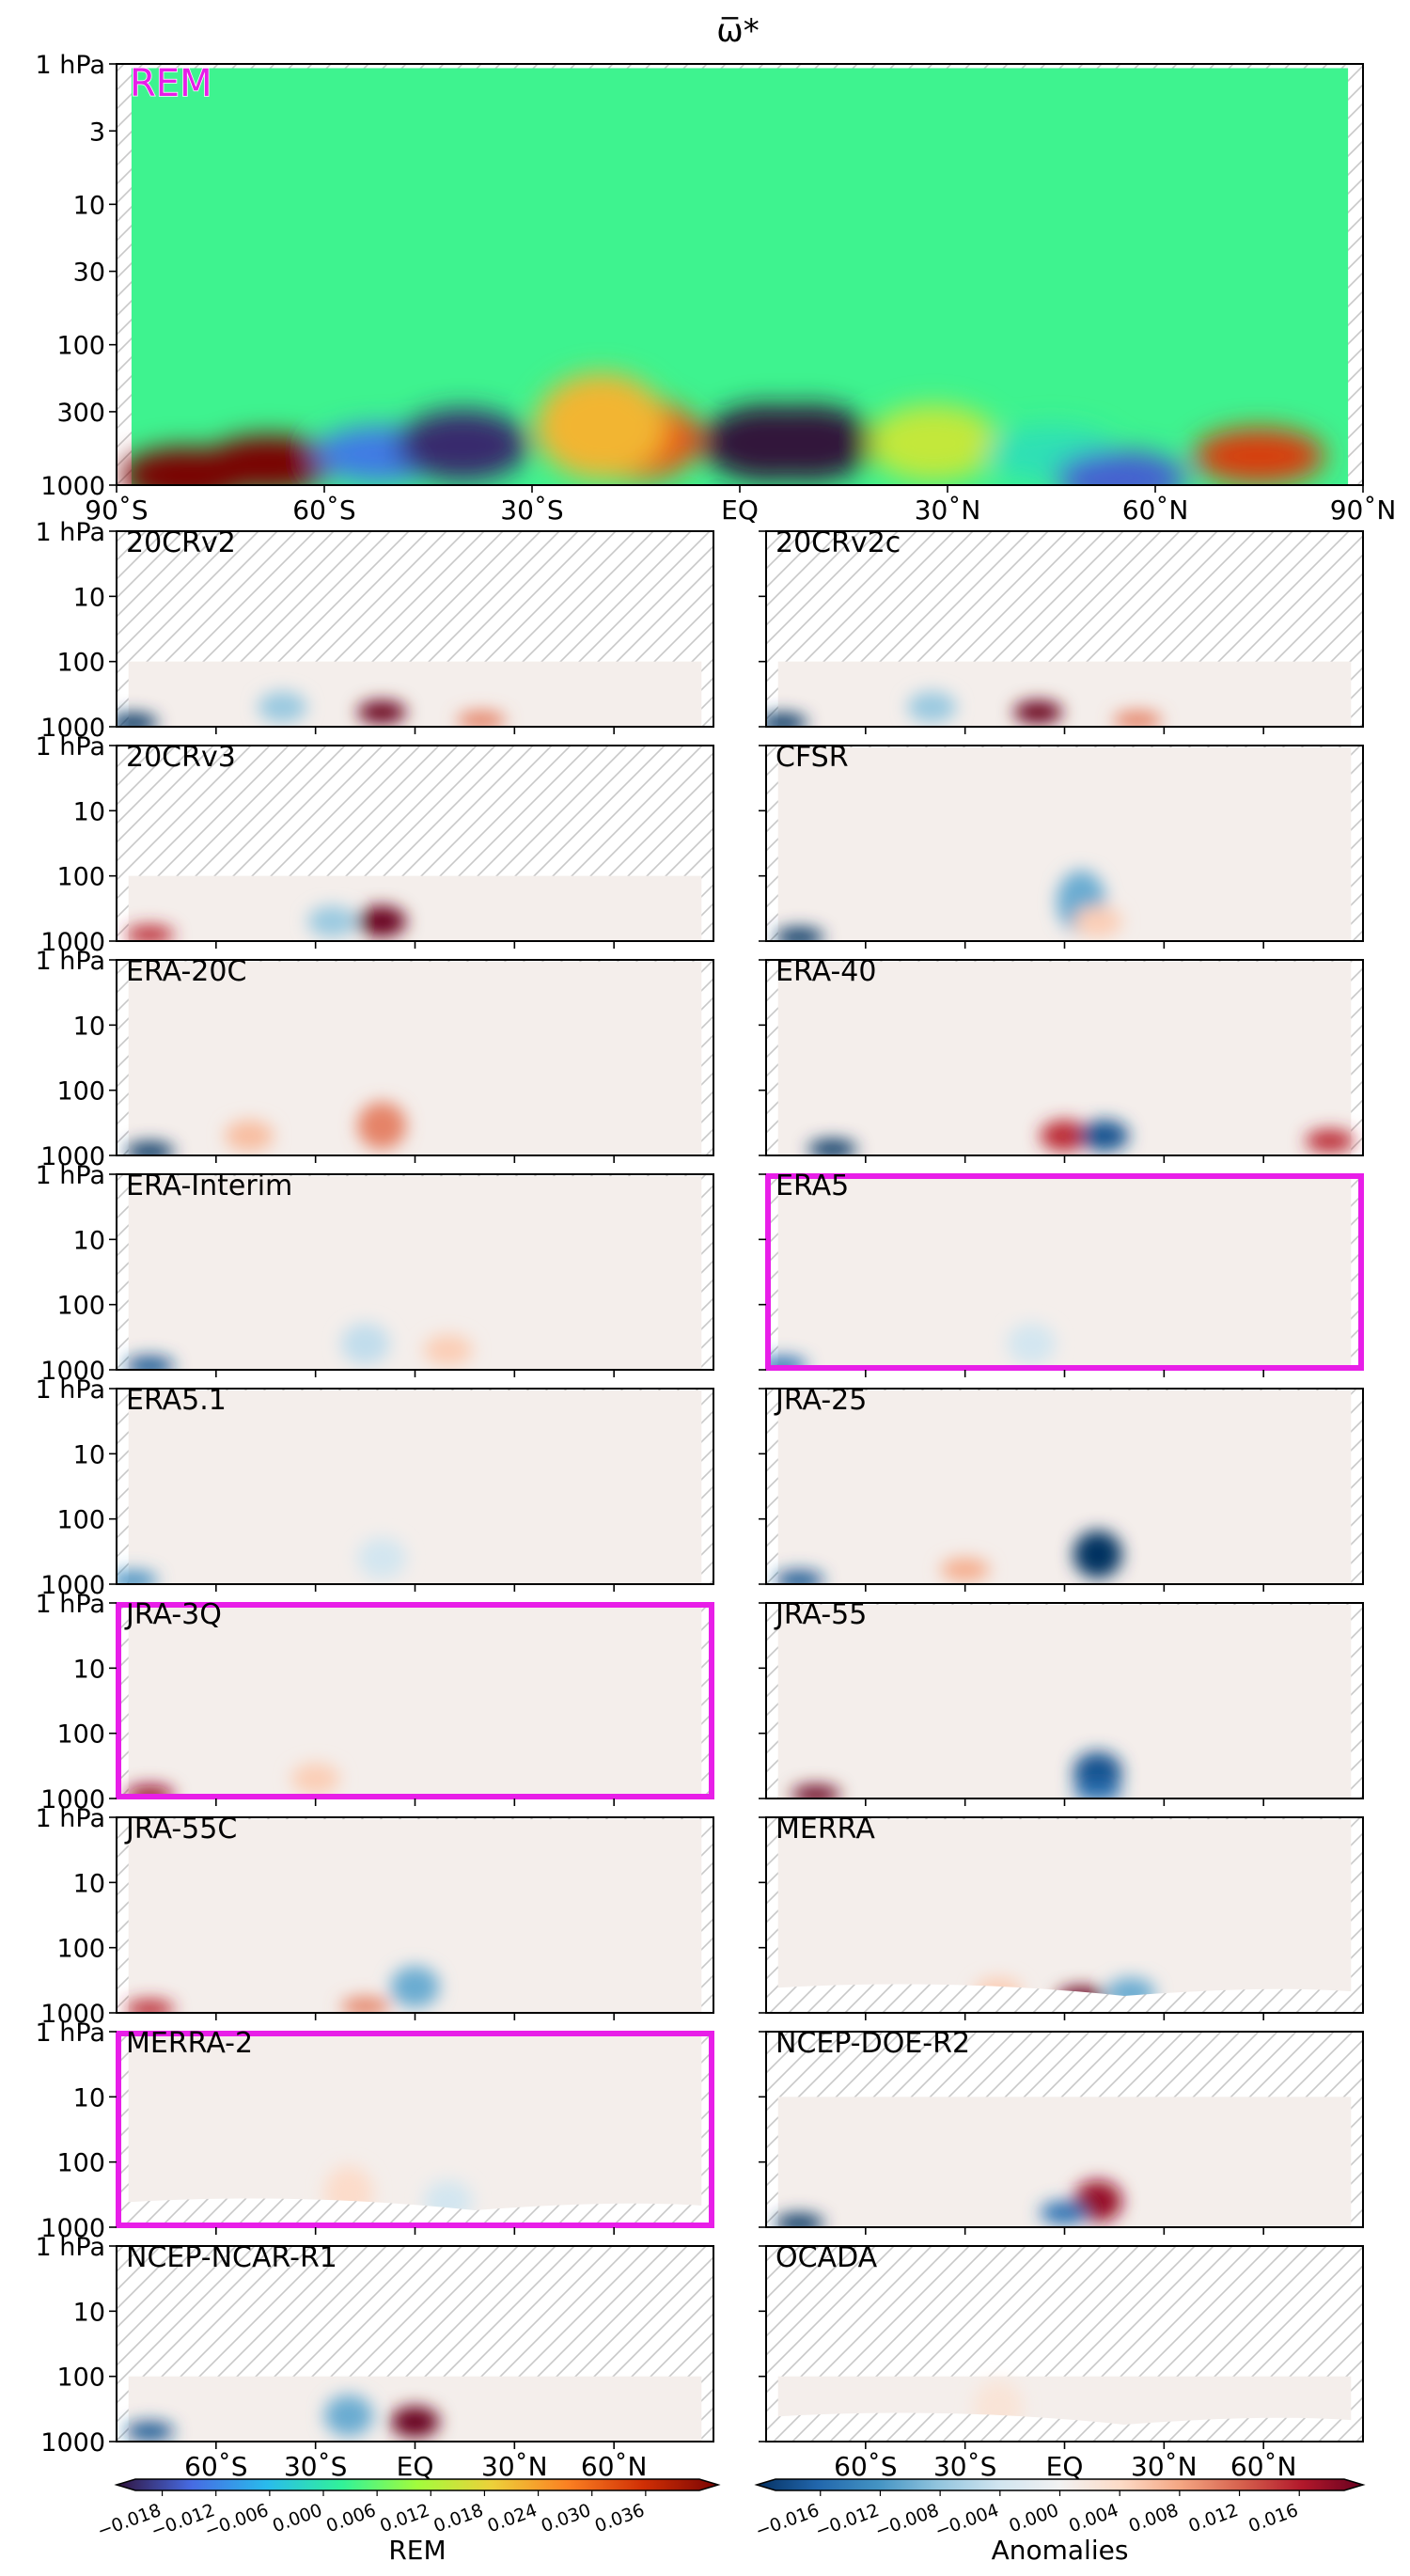  I want to click on panel-jra-25: JRA-25, so click(1061, 1488).